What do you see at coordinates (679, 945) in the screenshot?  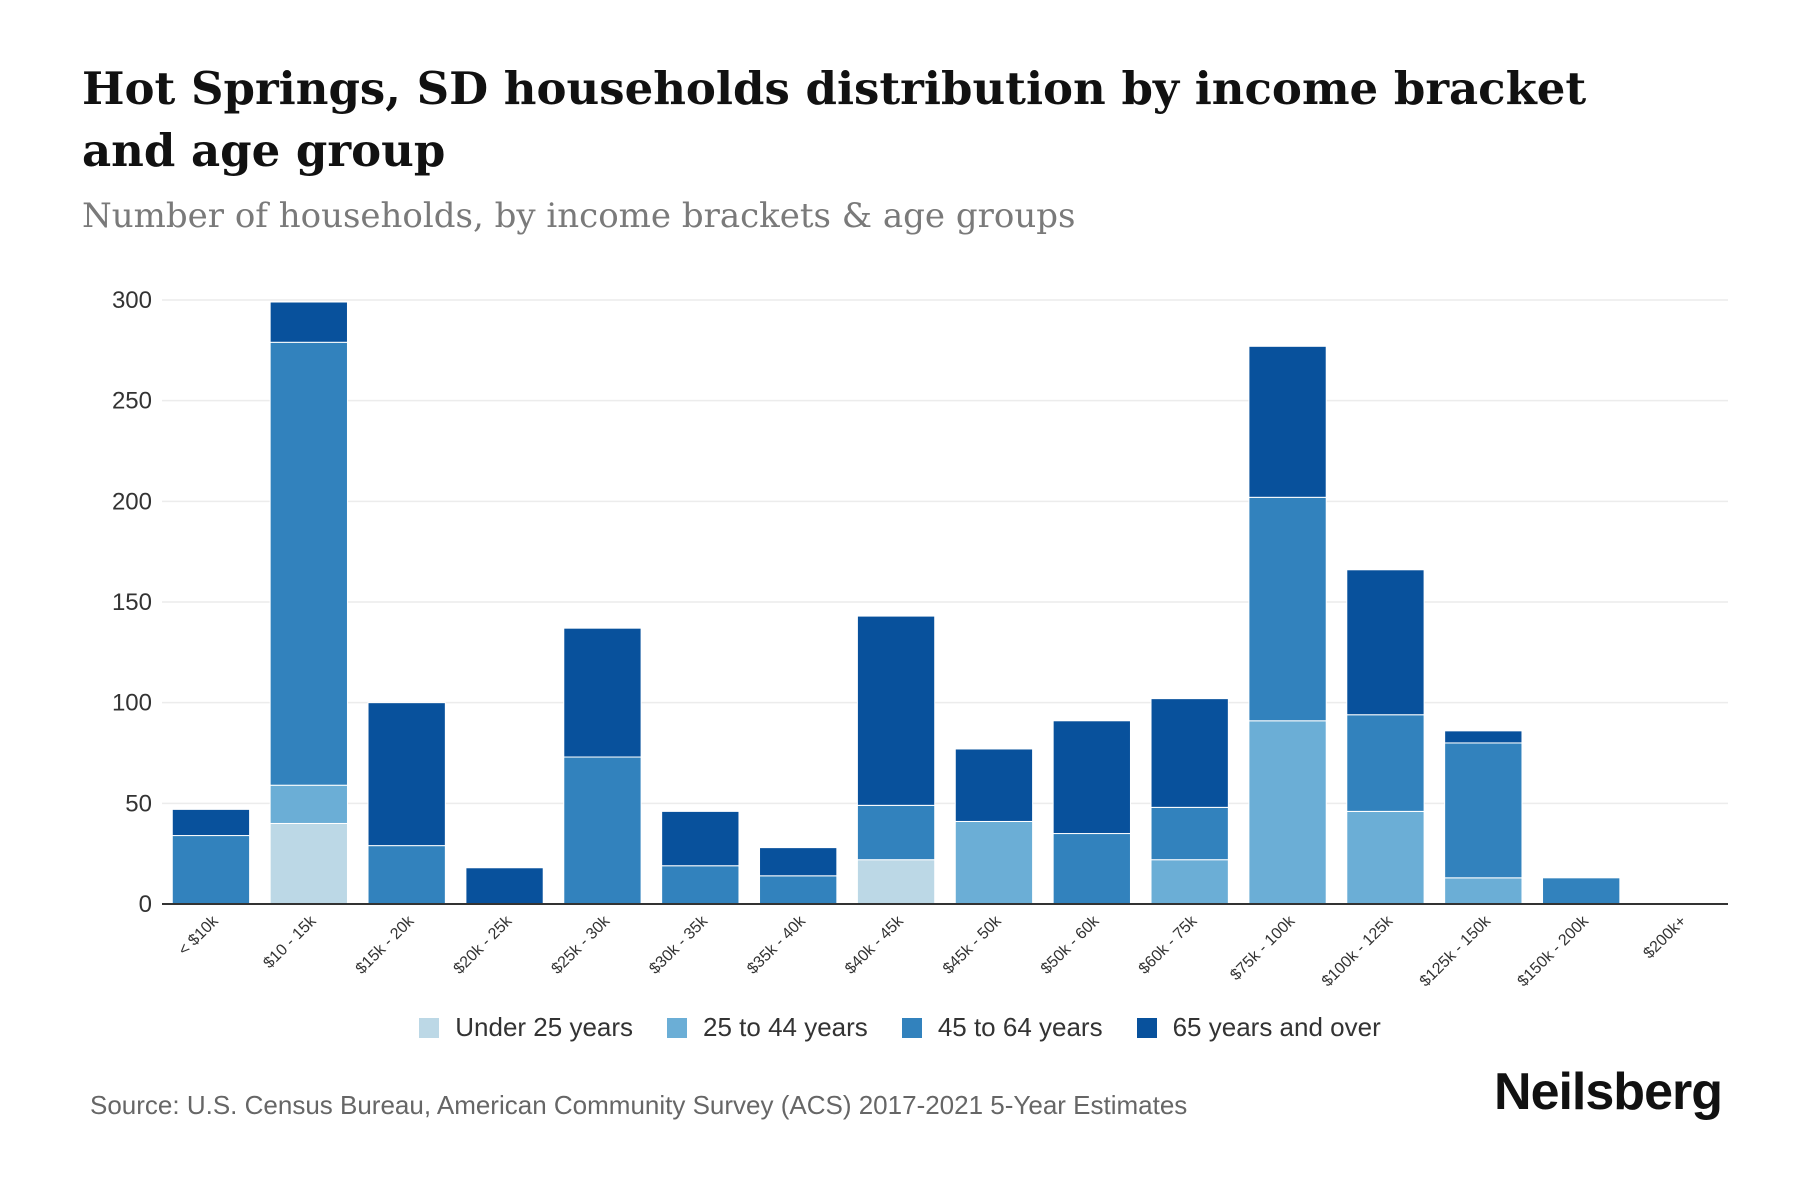 I see `x-tick-label: $30k - 35k` at bounding box center [679, 945].